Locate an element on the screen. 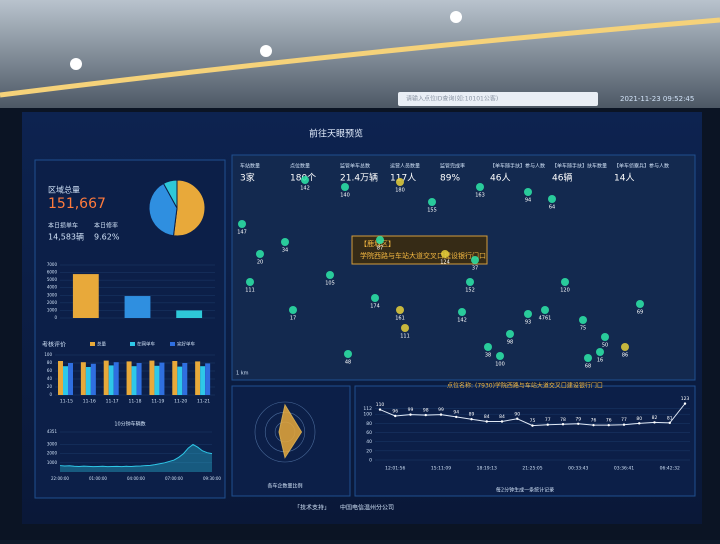 Image resolution: width=720 pixels, height=544 pixels. x-tick-label: 09:30:00 is located at coordinates (212, 478).